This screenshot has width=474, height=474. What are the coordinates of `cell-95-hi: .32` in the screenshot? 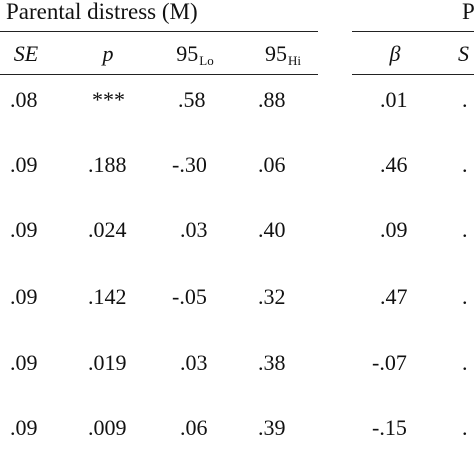 It's located at (272, 296).